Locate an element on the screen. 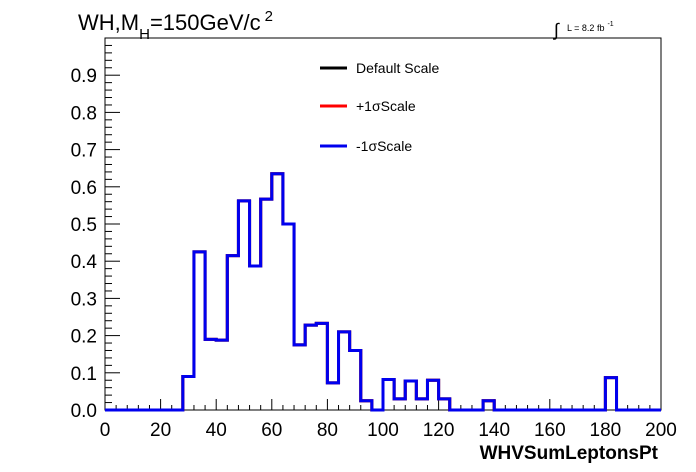 The width and height of the screenshot is (696, 472). lumi-text: L = 8.2 fb is located at coordinates (585, 28).